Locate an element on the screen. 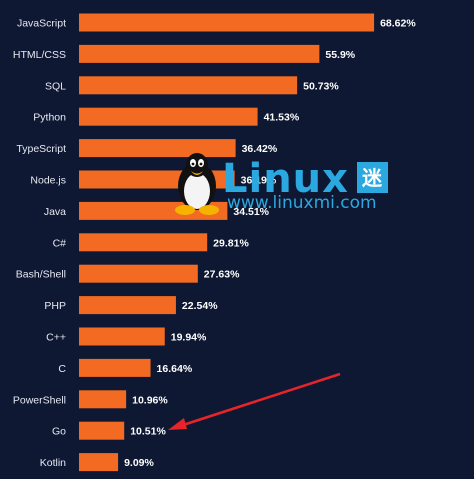  category-label-c: C++ is located at coordinates (56, 338).